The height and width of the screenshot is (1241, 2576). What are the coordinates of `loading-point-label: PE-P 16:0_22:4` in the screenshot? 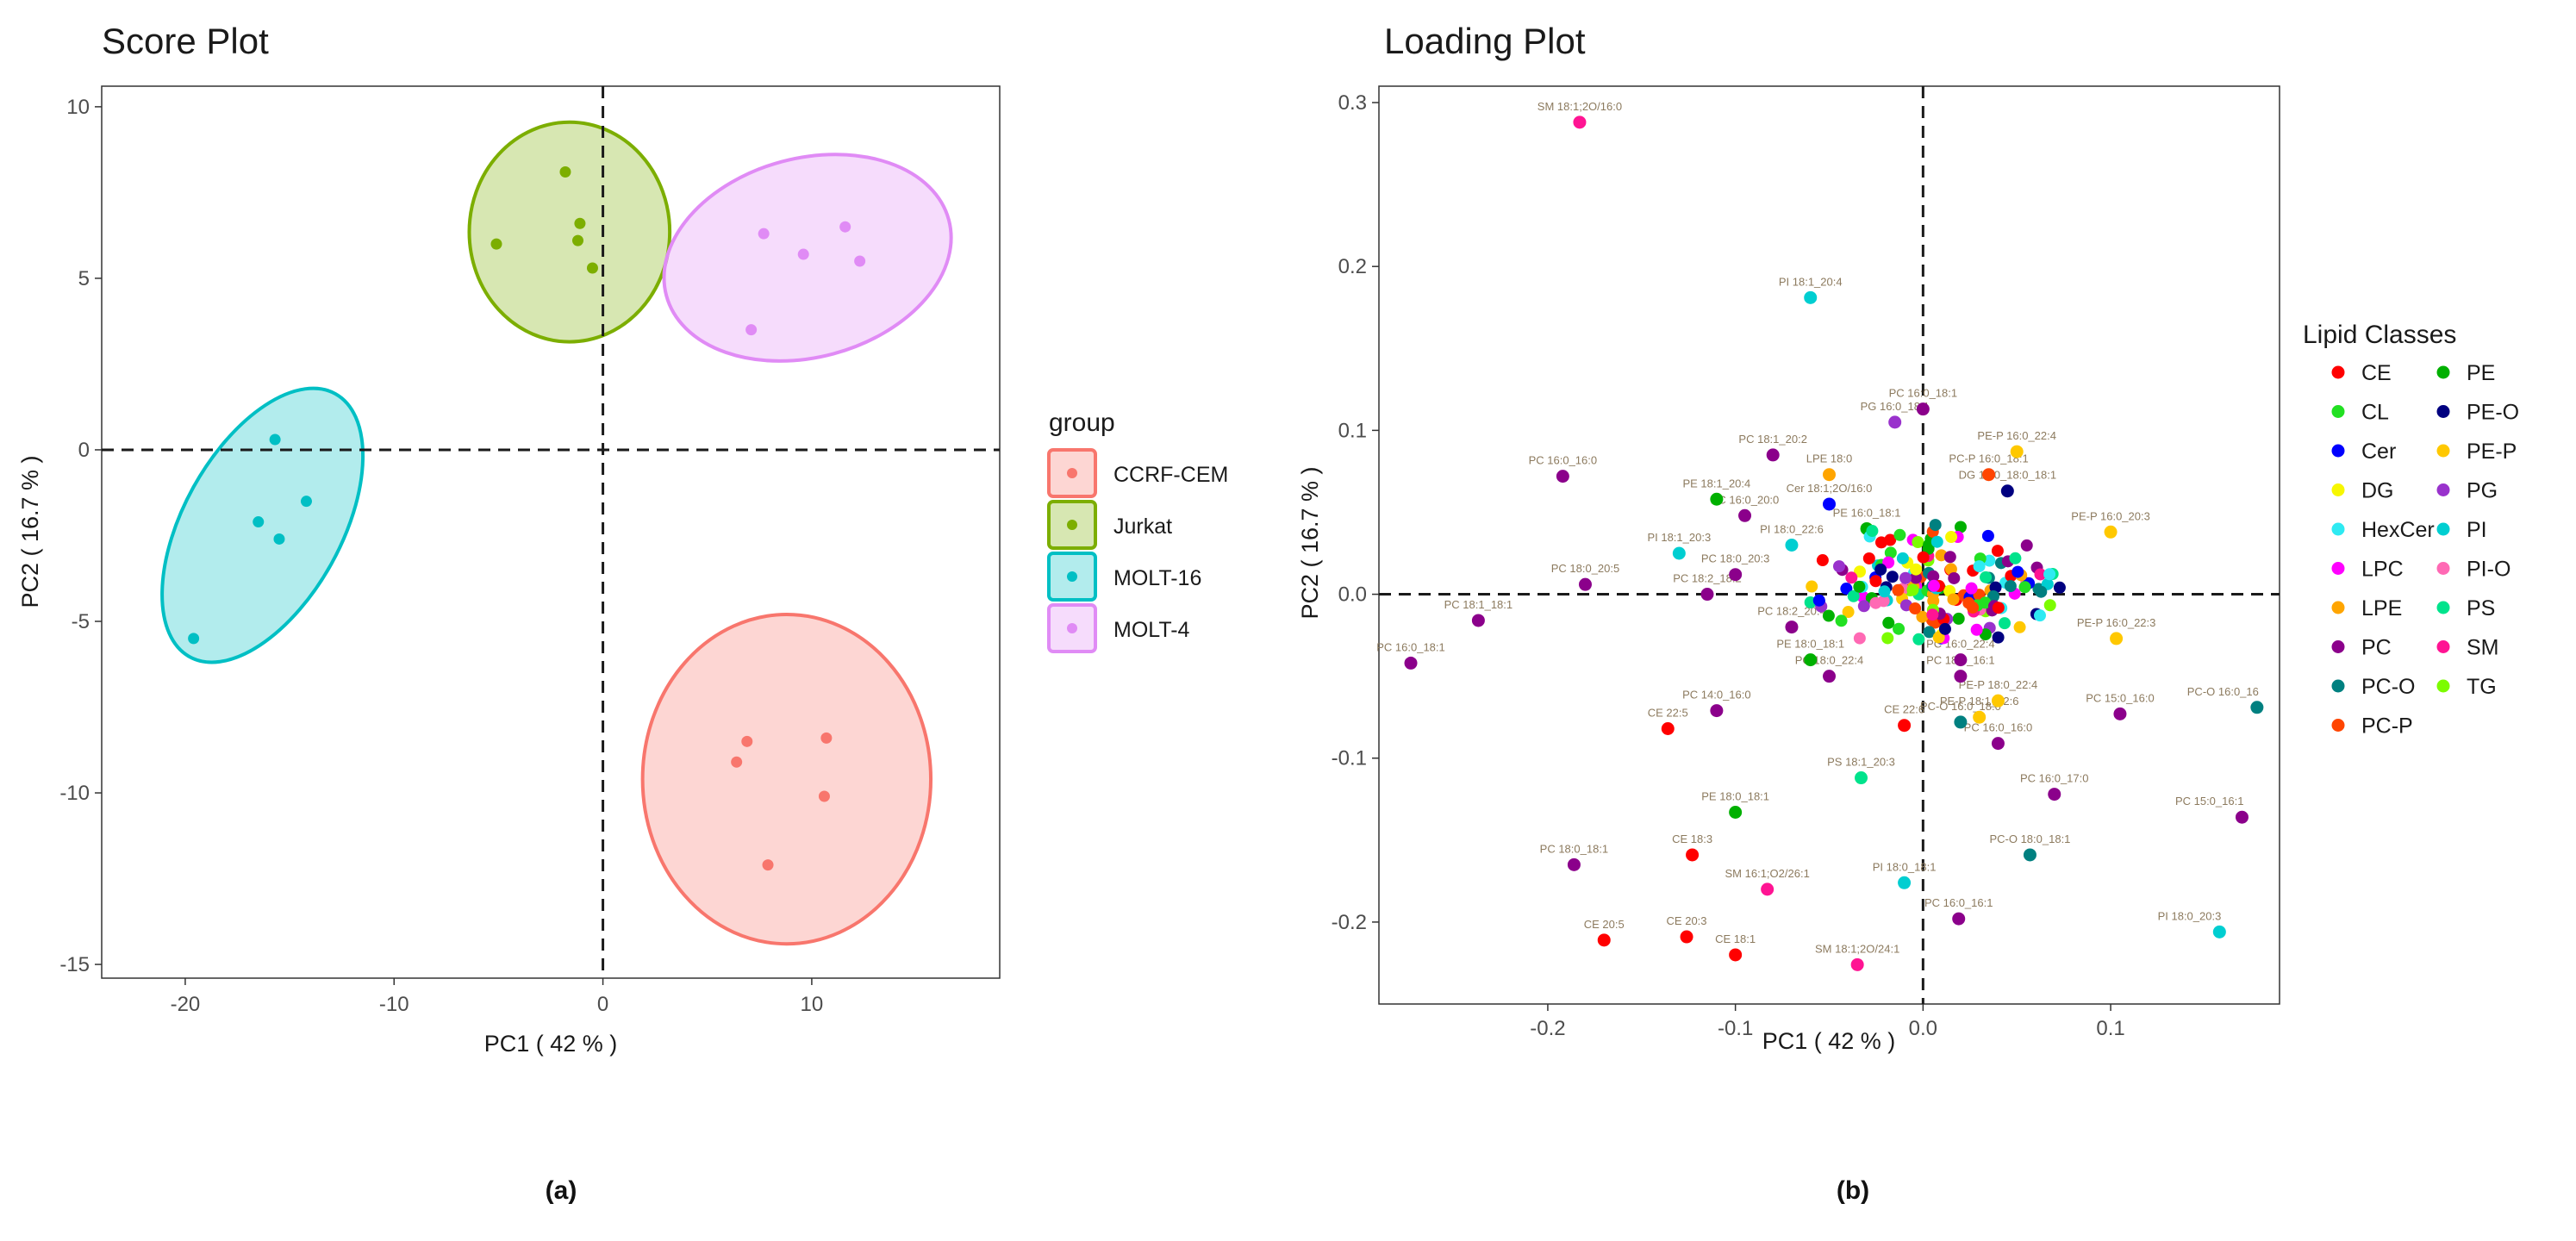 It's located at (2016, 436).